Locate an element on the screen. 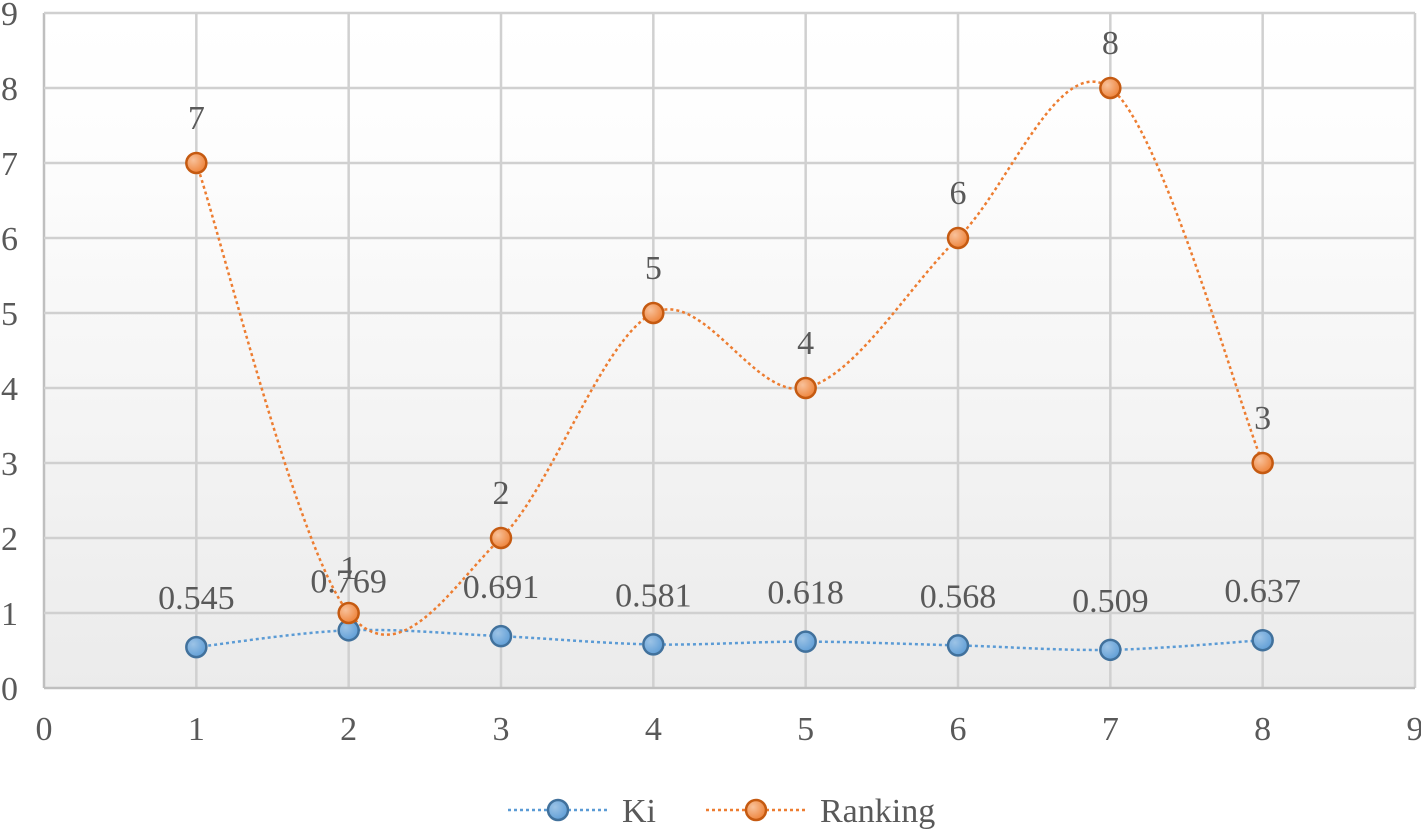 The height and width of the screenshot is (829, 1421). x-tick-label: 0 is located at coordinates (44, 729).